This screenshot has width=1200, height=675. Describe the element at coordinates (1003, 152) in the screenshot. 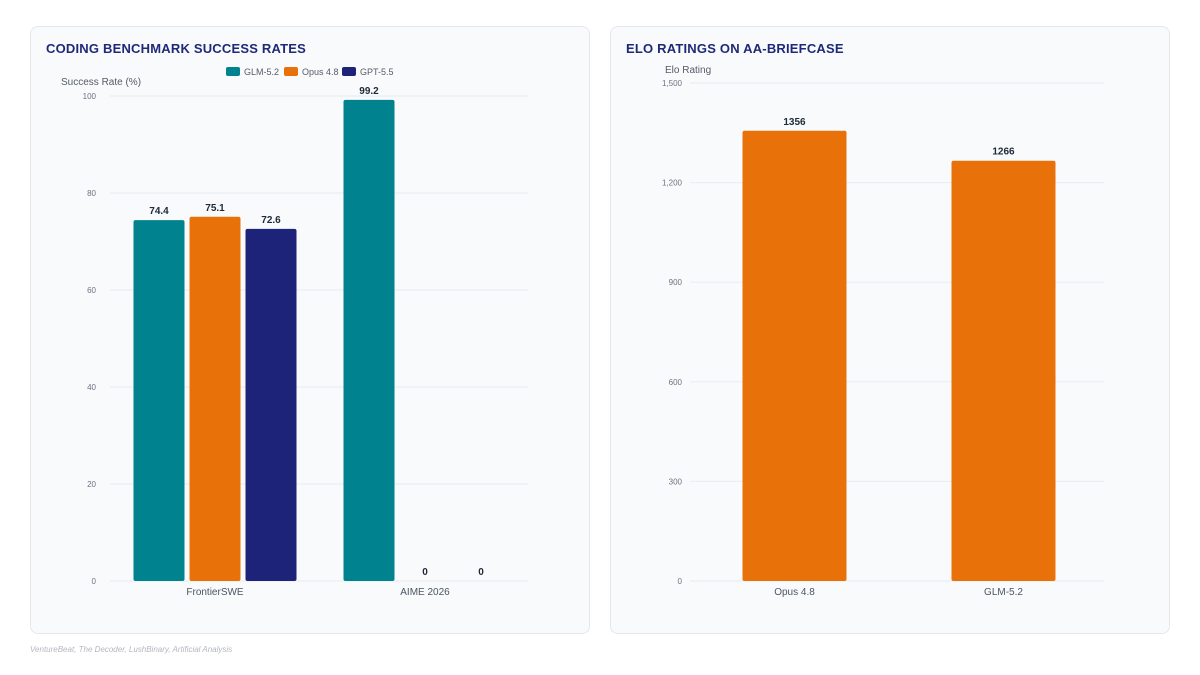

I see `data-label: 1266` at that location.